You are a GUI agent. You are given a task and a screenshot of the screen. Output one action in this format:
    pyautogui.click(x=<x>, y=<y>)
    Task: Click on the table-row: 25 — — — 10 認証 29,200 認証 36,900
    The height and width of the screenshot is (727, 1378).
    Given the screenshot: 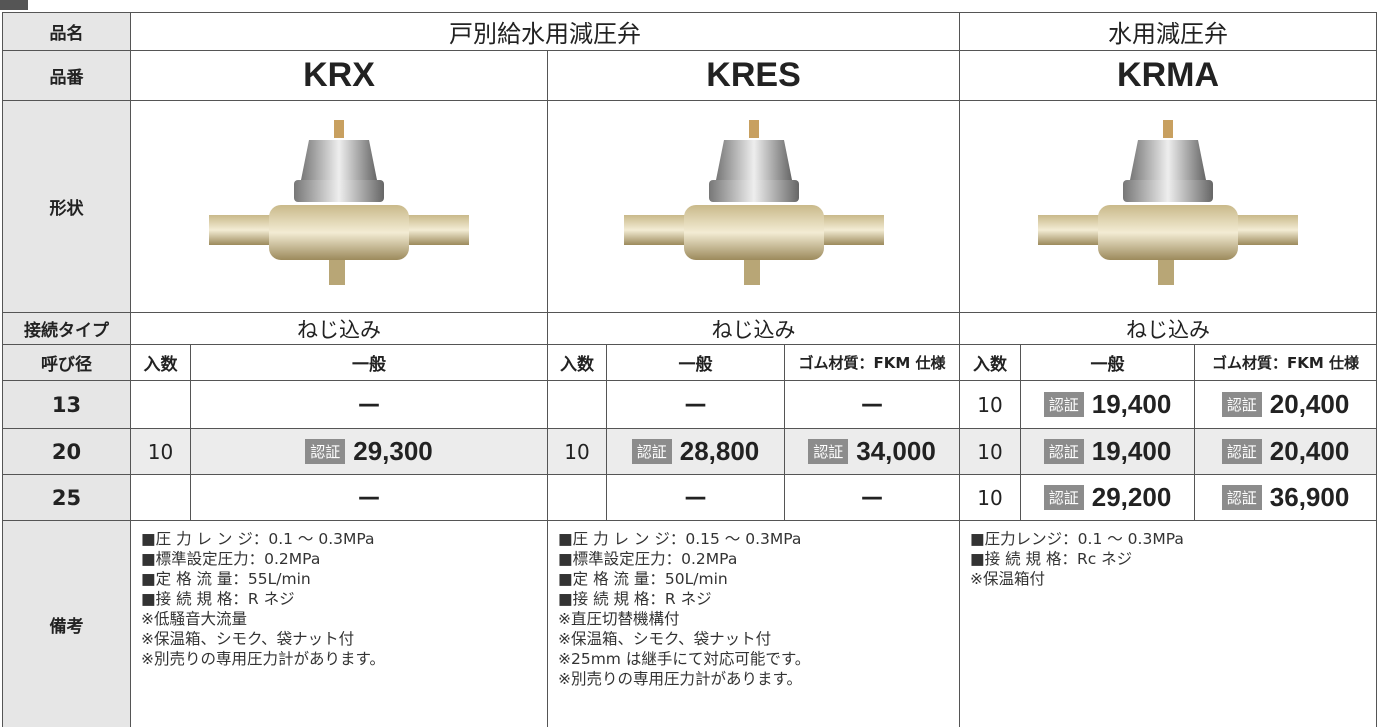 What is the action you would take?
    pyautogui.click(x=690, y=497)
    